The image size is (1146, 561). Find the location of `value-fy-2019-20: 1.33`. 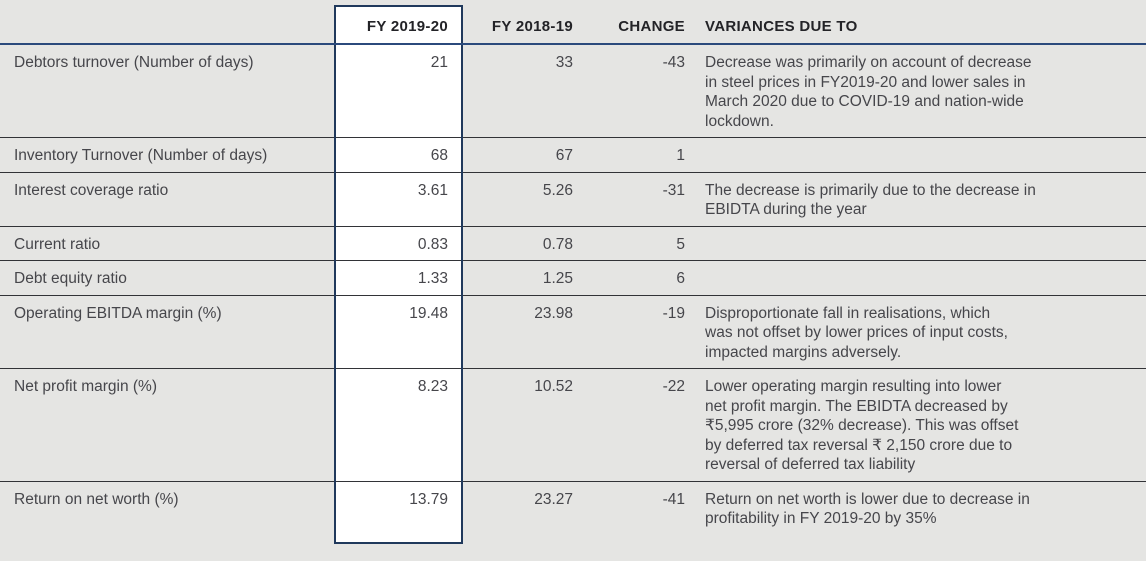

value-fy-2019-20: 1.33 is located at coordinates (398, 278).